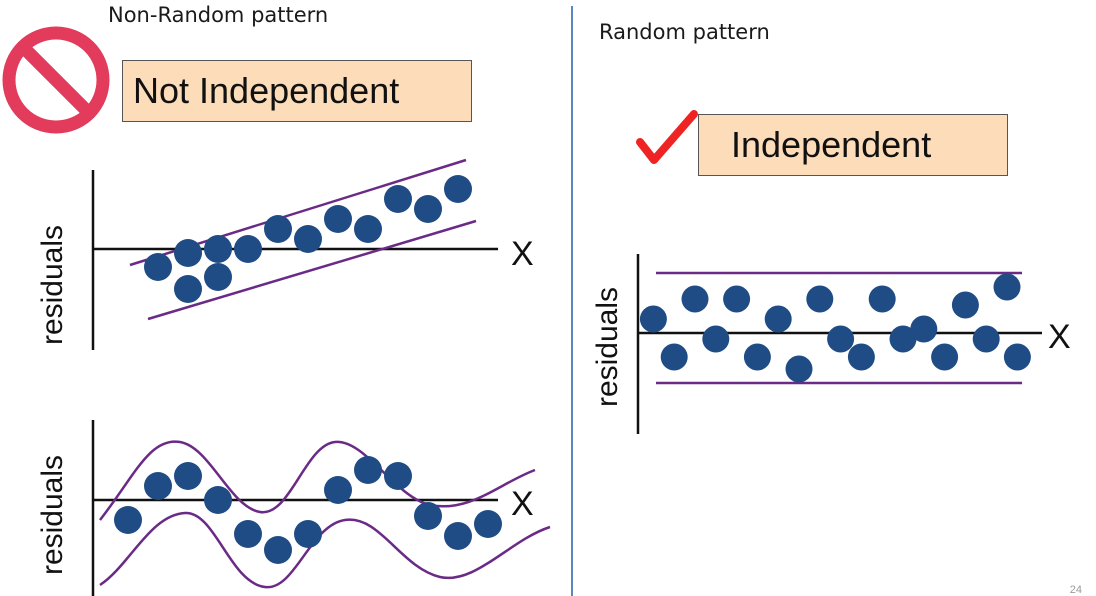 The width and height of the screenshot is (1096, 596). Describe the element at coordinates (312, 270) in the screenshot. I see `lower-band-line` at that location.